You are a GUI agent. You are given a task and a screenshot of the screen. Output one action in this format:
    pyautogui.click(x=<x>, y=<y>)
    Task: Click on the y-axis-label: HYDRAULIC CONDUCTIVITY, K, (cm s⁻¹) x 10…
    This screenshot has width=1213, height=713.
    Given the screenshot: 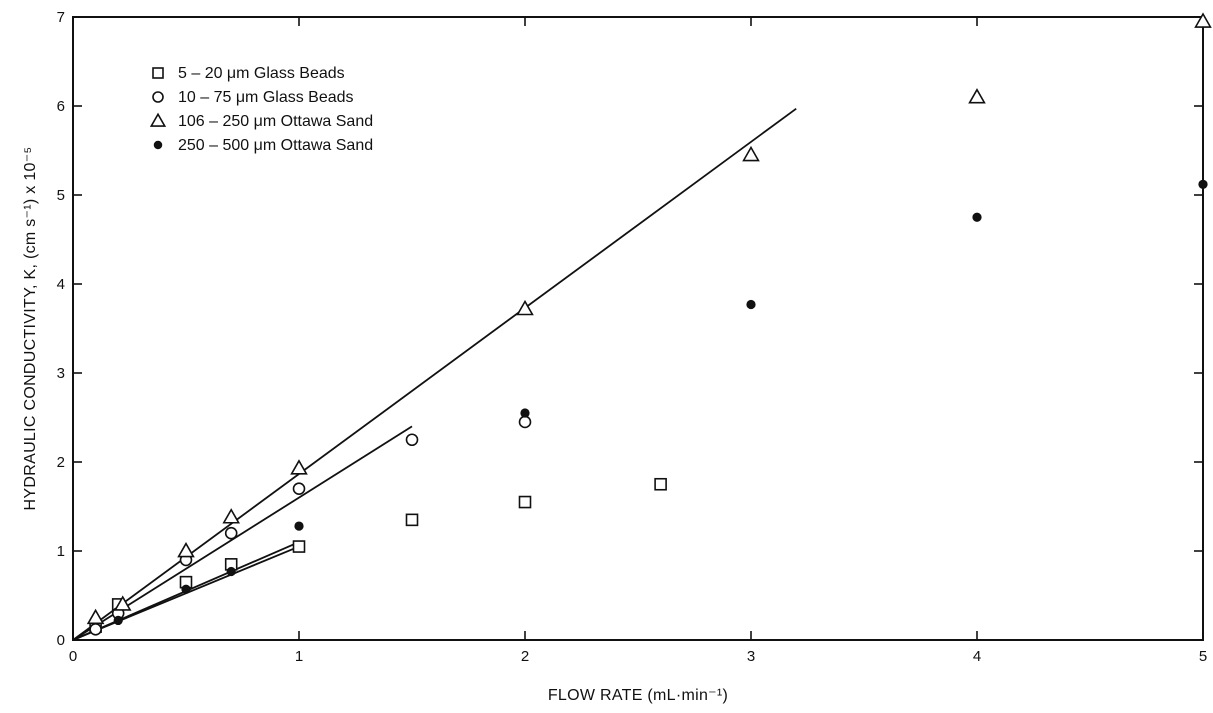 What is the action you would take?
    pyautogui.click(x=30, y=329)
    